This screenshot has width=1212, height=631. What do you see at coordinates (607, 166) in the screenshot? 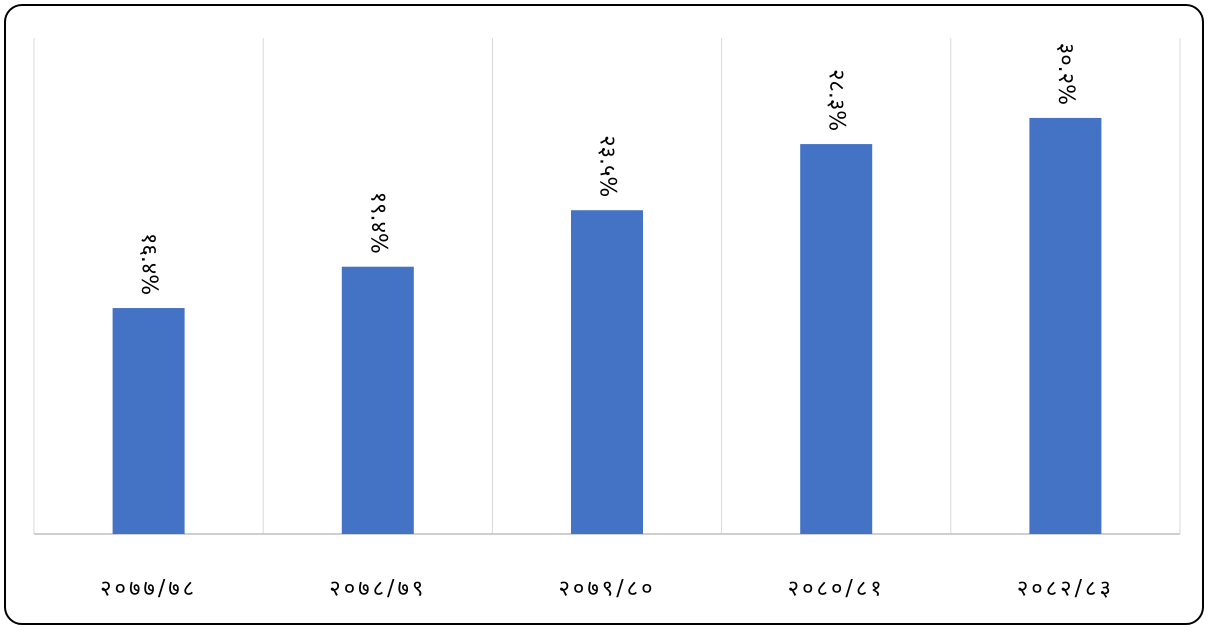
I see `data-label-3: २३.५%` at bounding box center [607, 166].